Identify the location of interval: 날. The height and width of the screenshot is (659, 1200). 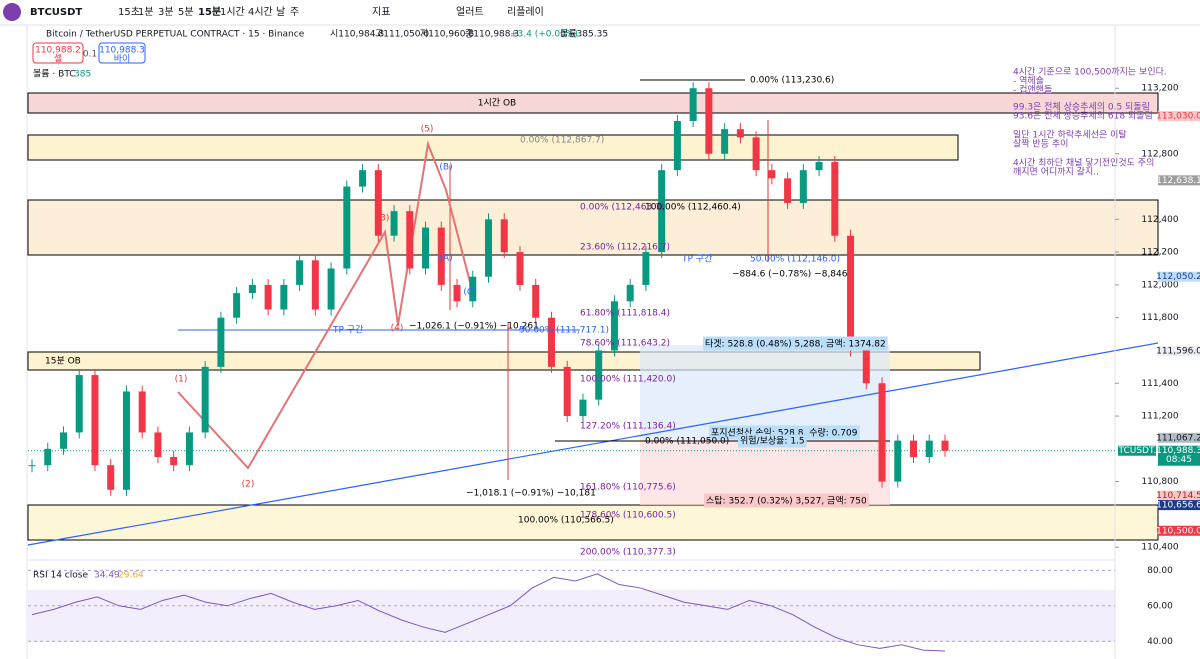
(280, 12).